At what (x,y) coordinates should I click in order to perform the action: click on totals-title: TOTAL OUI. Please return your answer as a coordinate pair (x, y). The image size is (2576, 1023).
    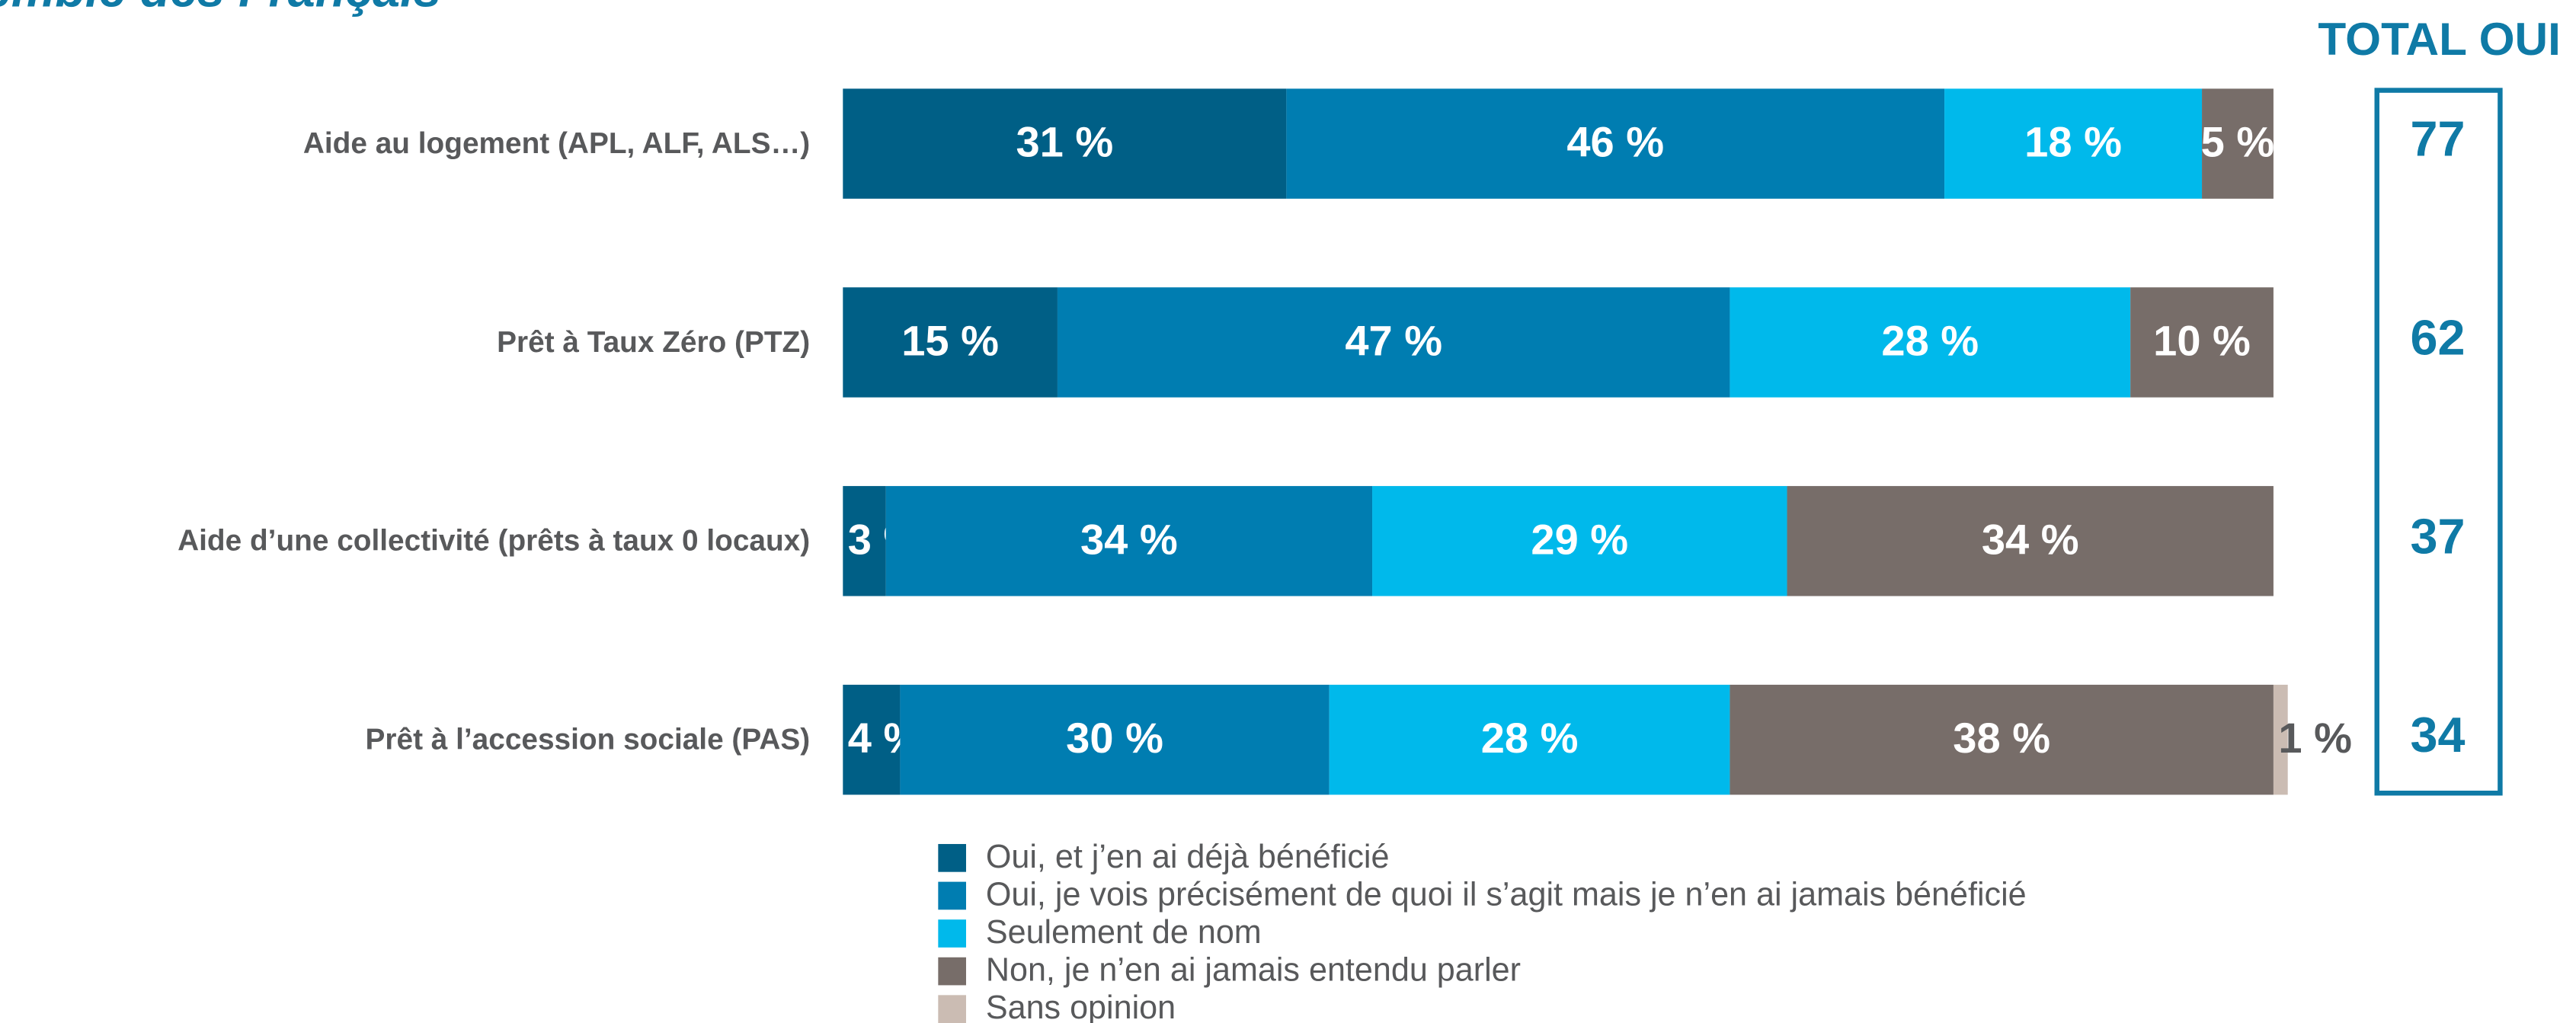
    Looking at the image, I should click on (2439, 39).